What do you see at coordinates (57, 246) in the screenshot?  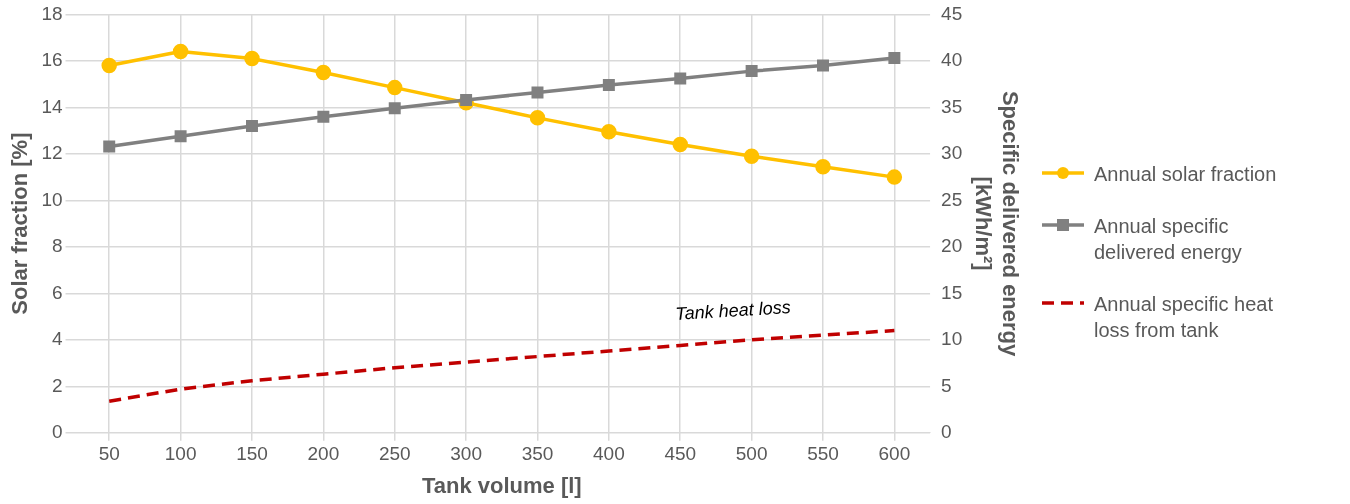 I see `y-tick-label: 8` at bounding box center [57, 246].